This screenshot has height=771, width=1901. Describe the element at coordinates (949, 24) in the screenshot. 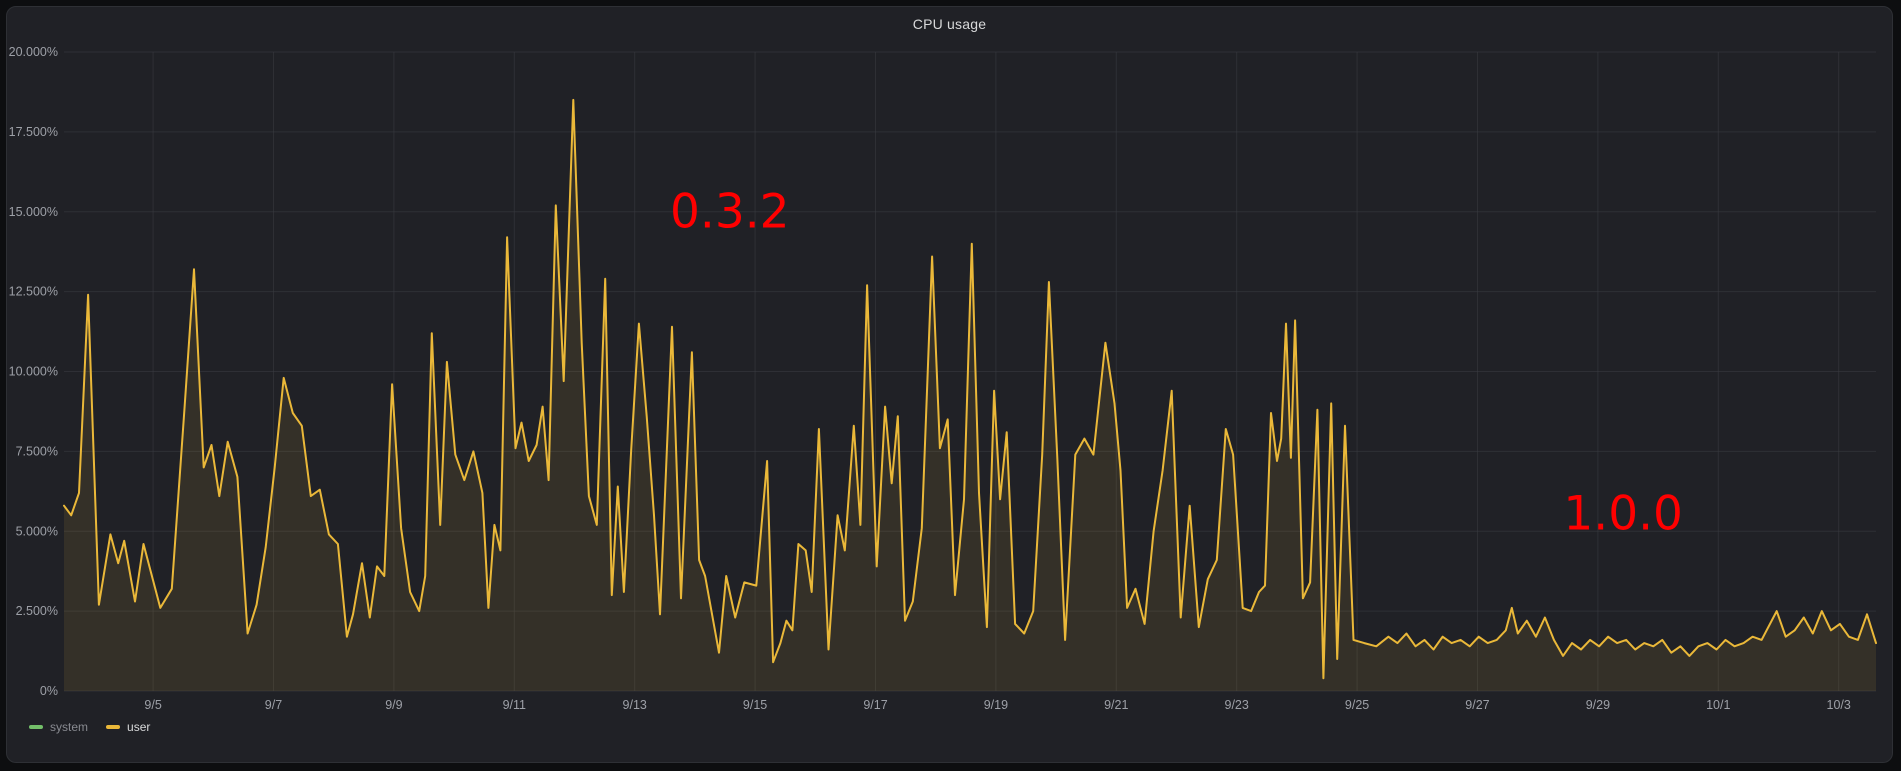

I see `panel-title: CPU usage` at that location.